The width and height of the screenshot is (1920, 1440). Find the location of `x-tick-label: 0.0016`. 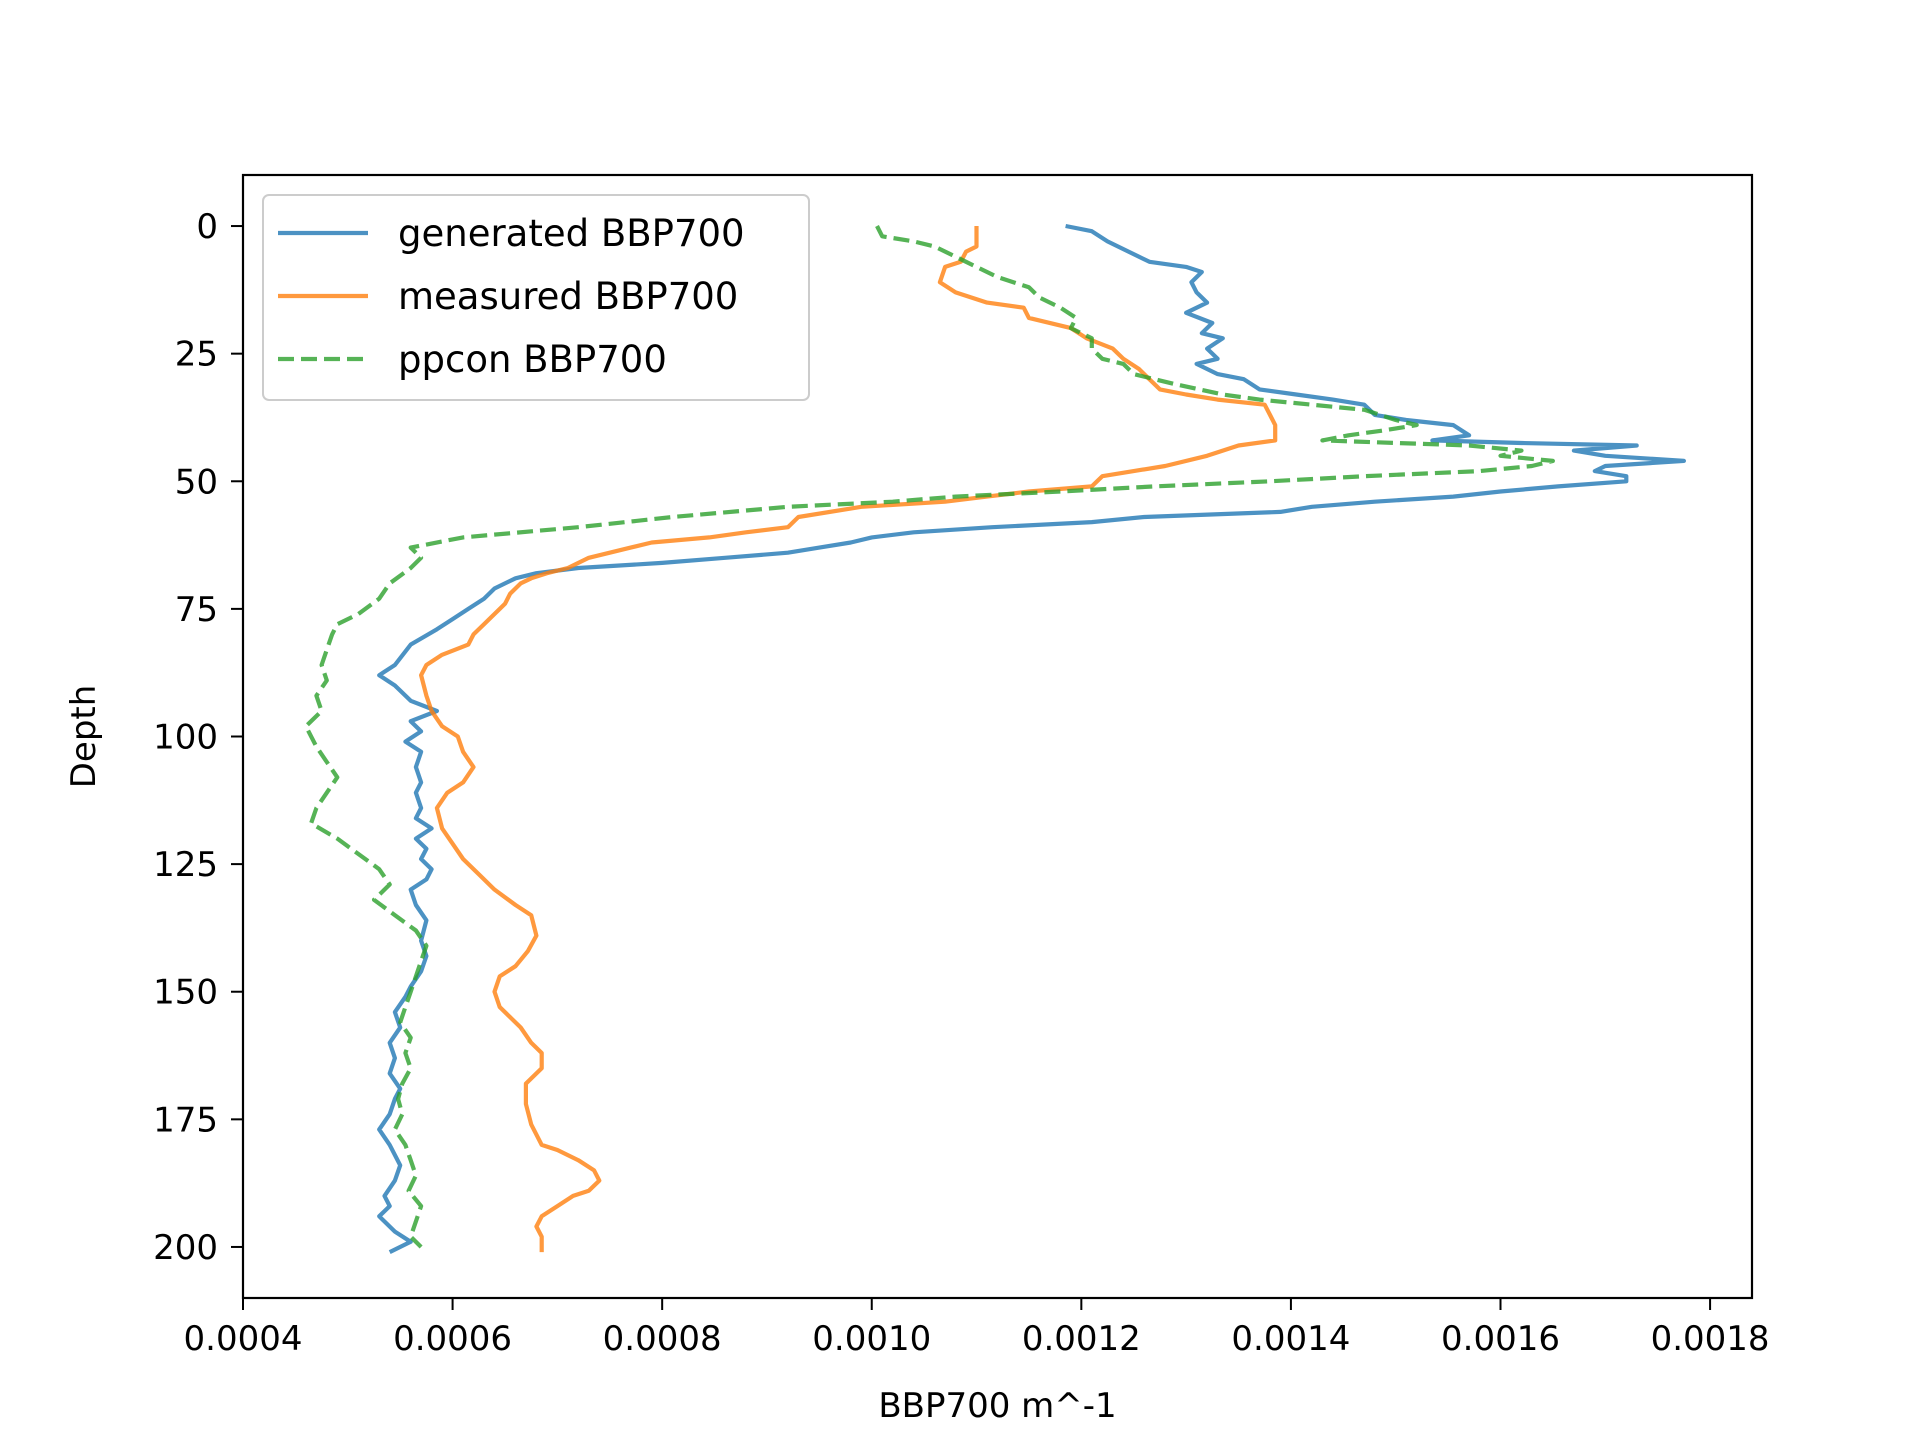

x-tick-label: 0.0016 is located at coordinates (1500, 1339).